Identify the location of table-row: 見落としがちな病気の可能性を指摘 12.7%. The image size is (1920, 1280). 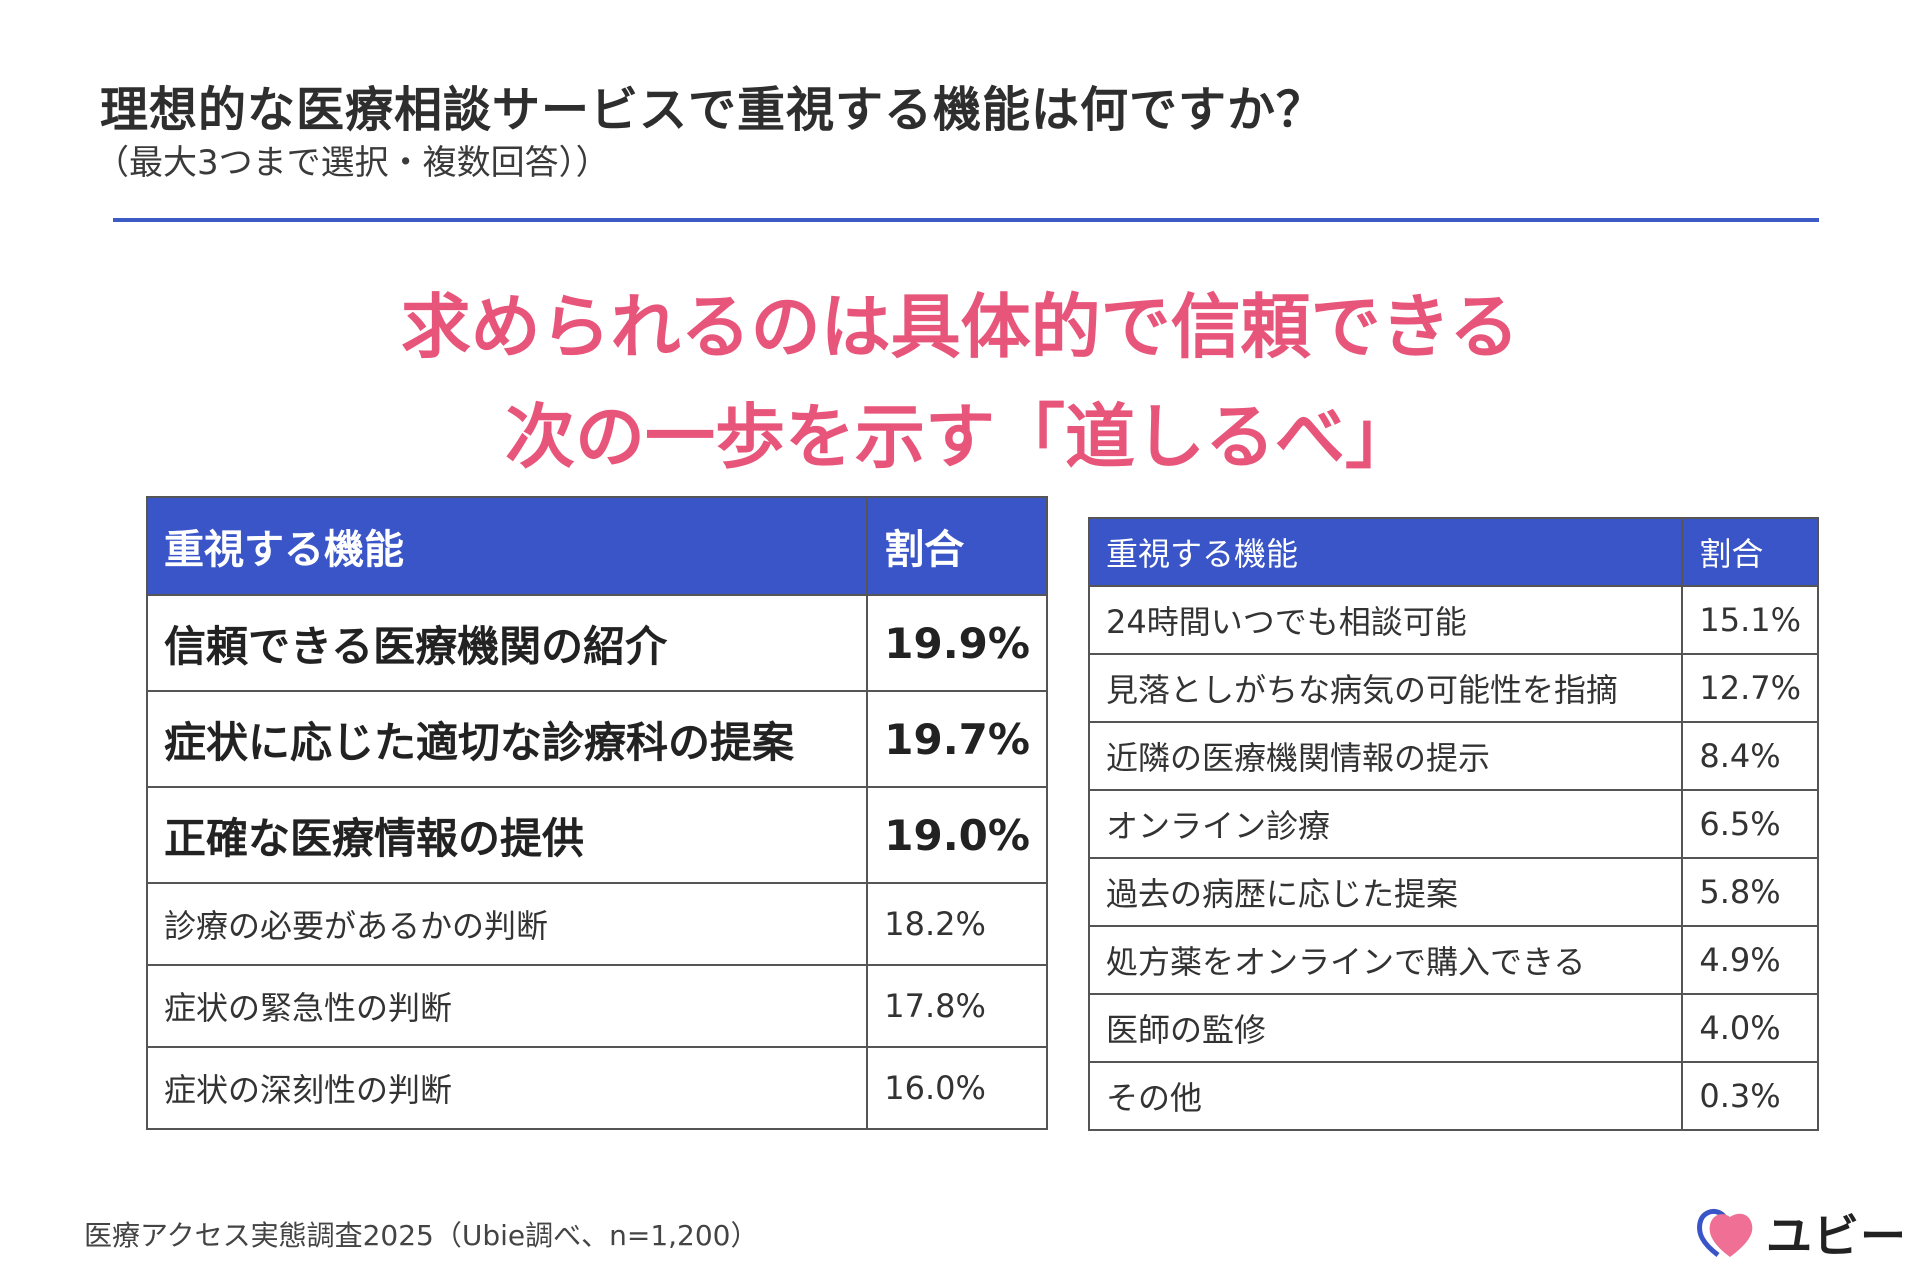
(1453, 688).